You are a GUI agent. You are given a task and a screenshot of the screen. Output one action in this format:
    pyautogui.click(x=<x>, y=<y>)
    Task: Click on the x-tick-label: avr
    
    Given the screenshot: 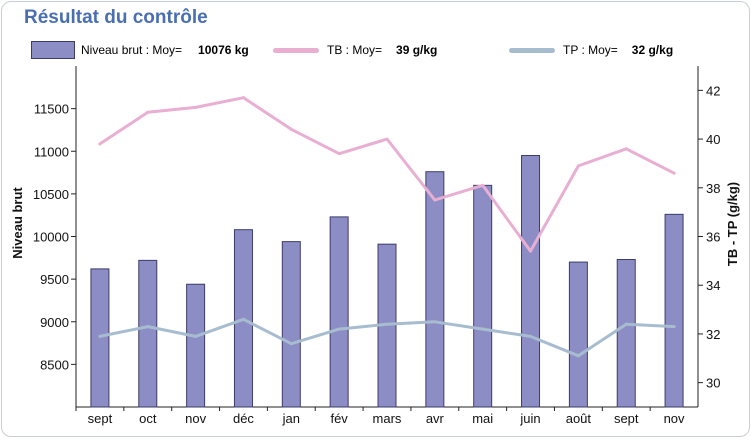 What is the action you would take?
    pyautogui.click(x=435, y=418)
    